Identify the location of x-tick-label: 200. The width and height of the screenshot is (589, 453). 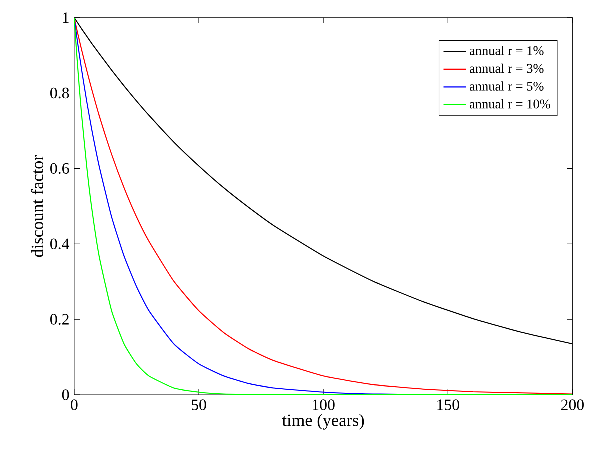
(572, 405).